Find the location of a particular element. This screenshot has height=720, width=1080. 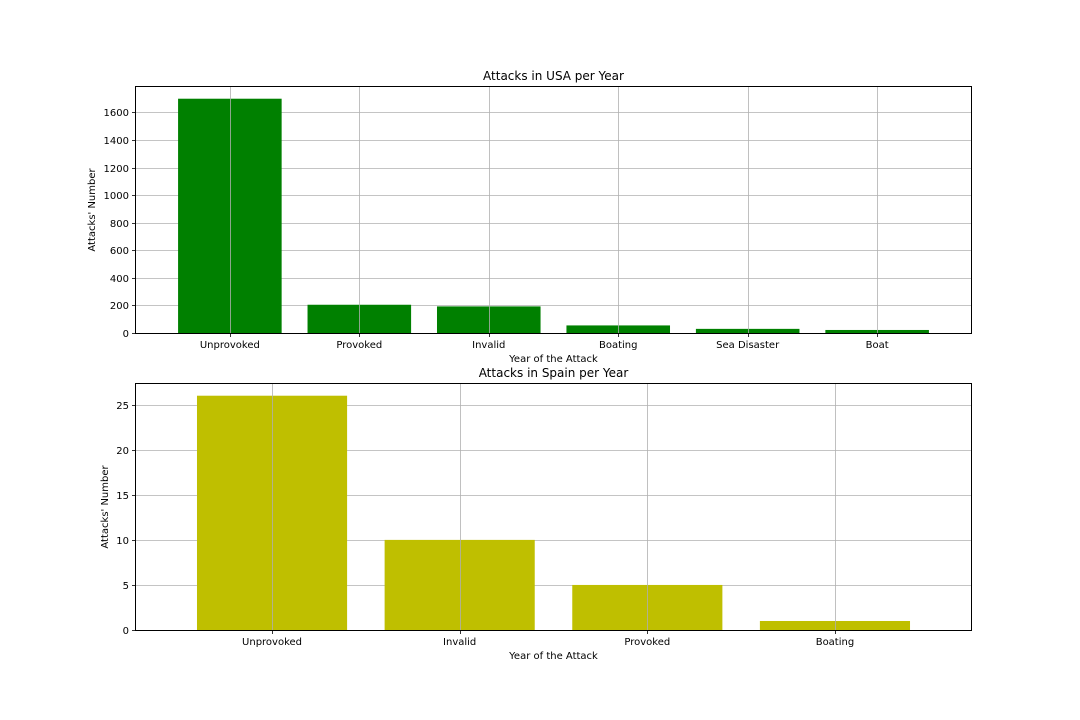

spain-y-tick-label: 0 is located at coordinates (126, 631).